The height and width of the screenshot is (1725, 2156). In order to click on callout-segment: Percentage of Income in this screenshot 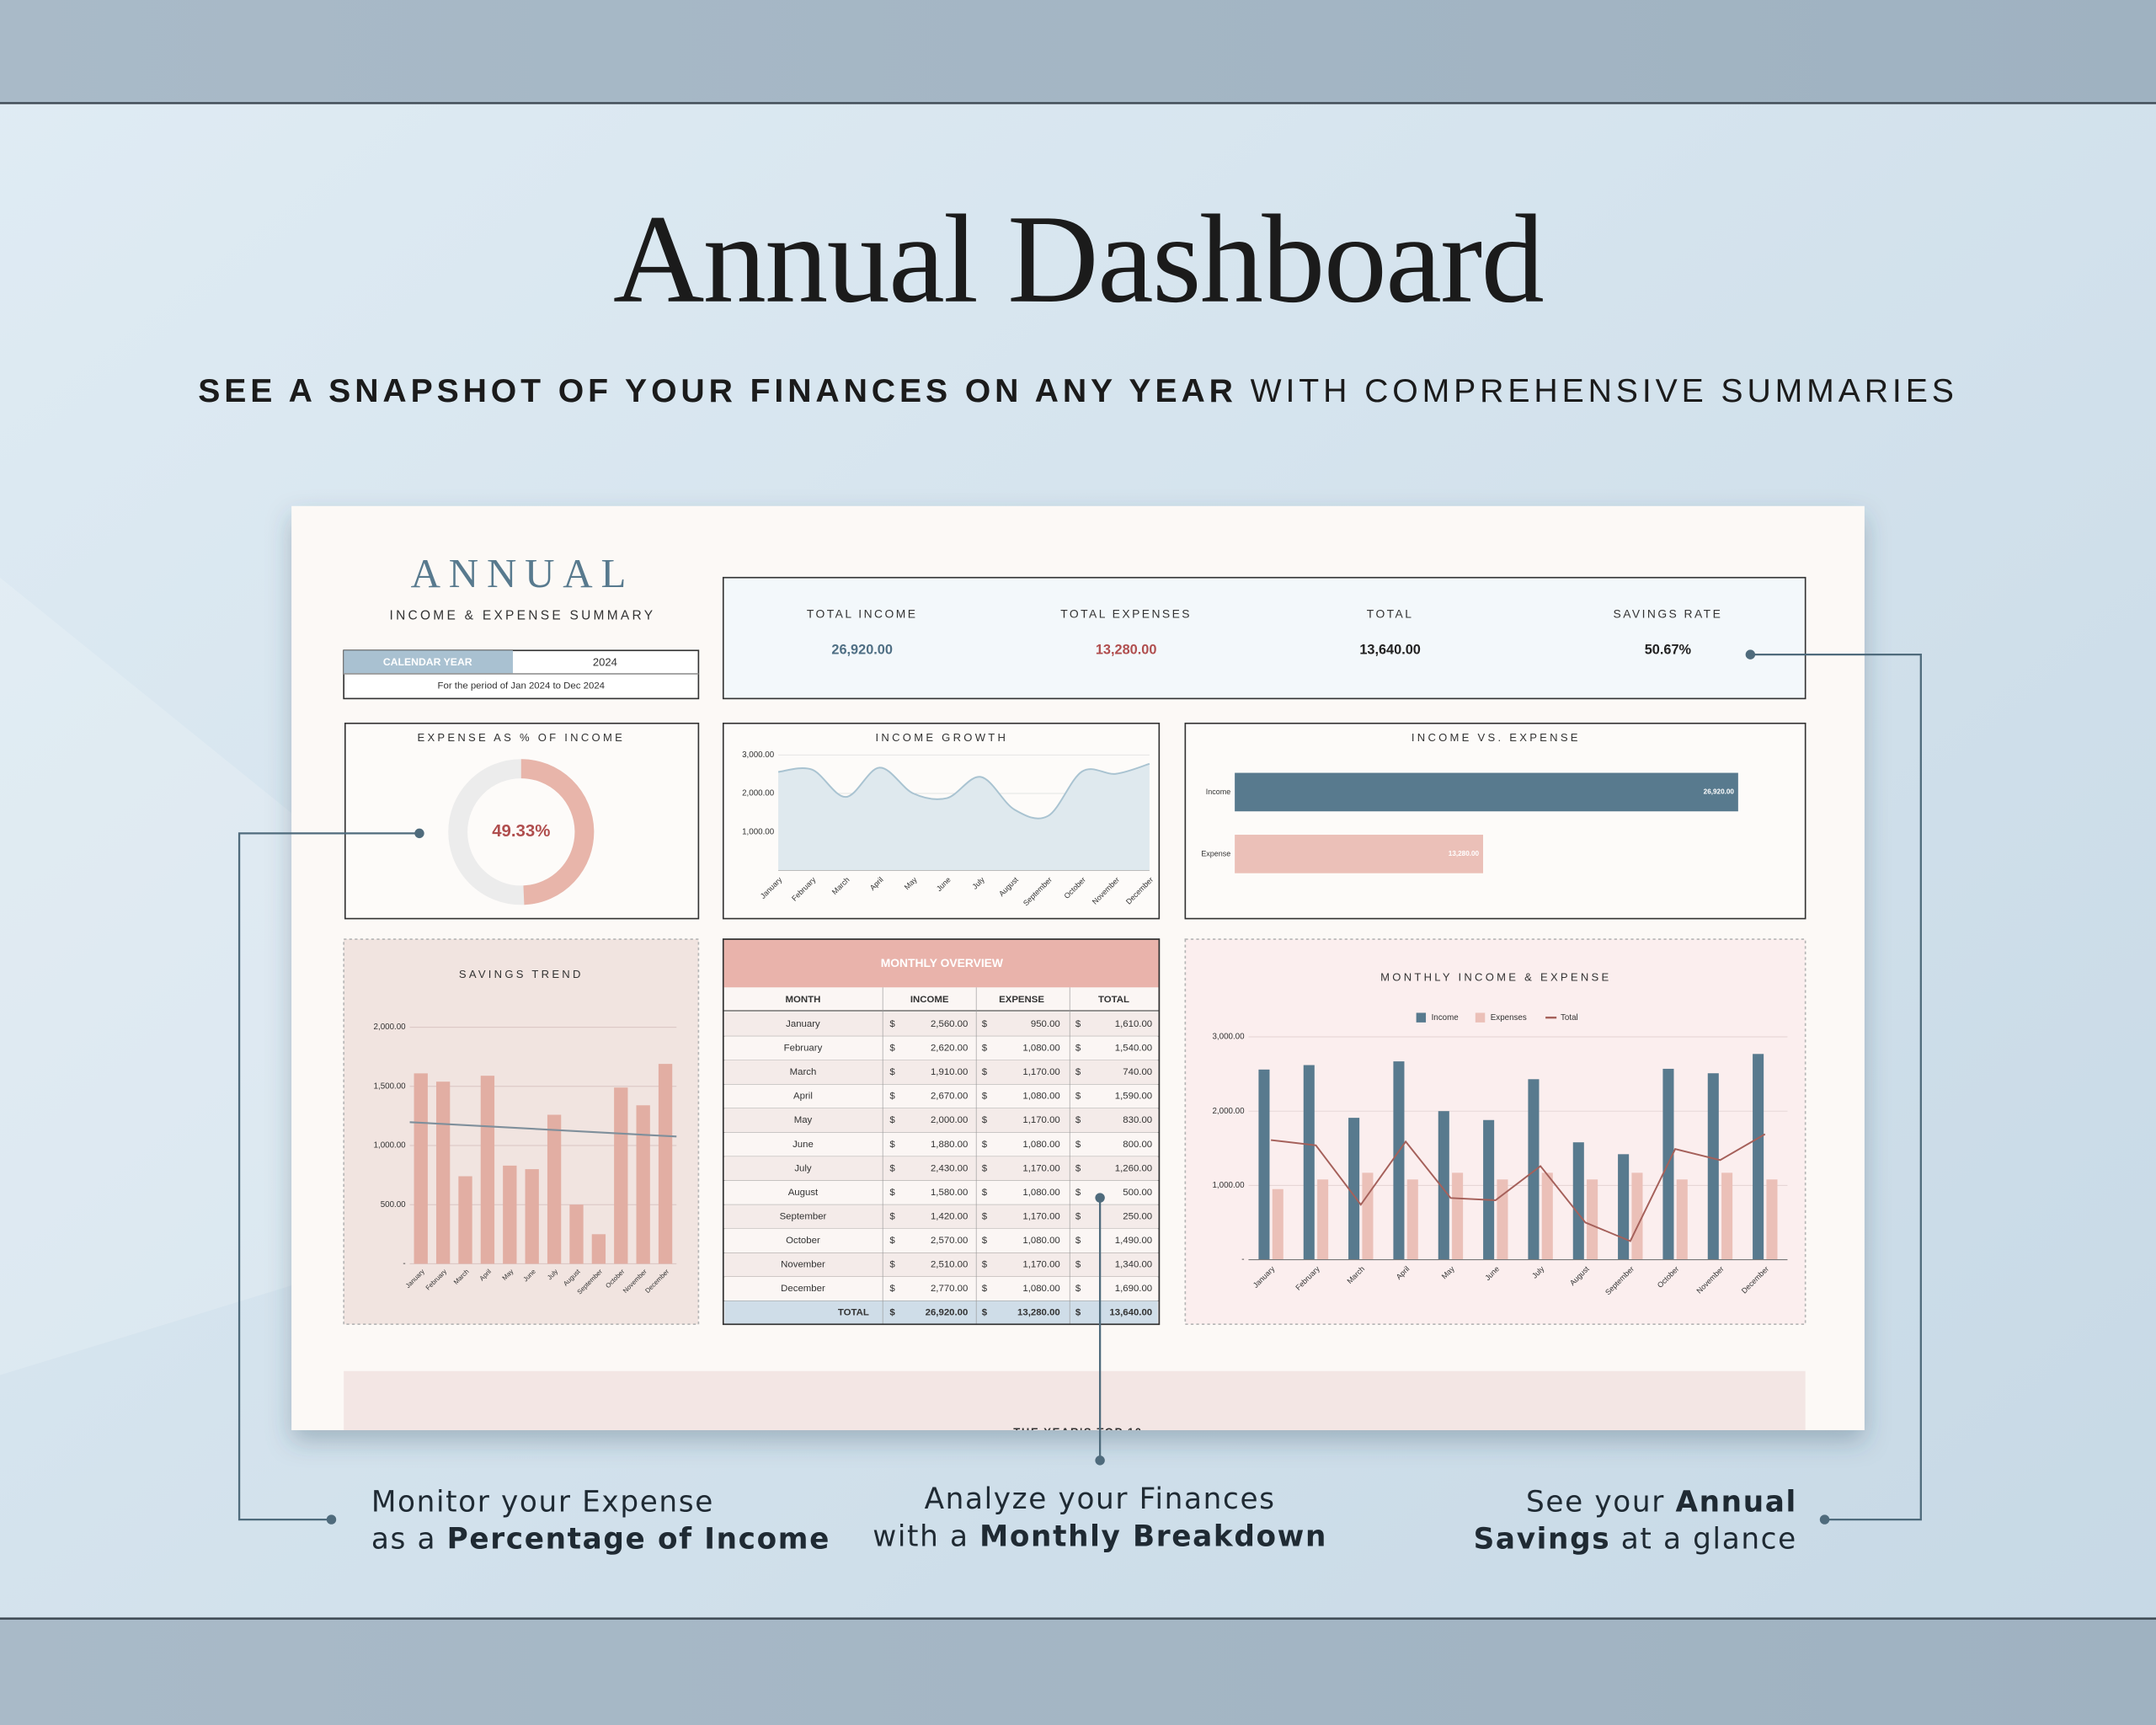, I will do `click(638, 1539)`.